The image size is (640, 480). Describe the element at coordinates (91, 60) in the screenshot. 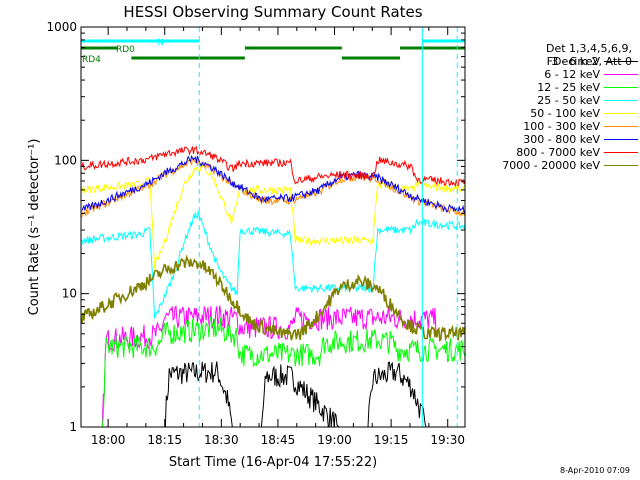

I see `instrument-bar-label: RD4` at that location.